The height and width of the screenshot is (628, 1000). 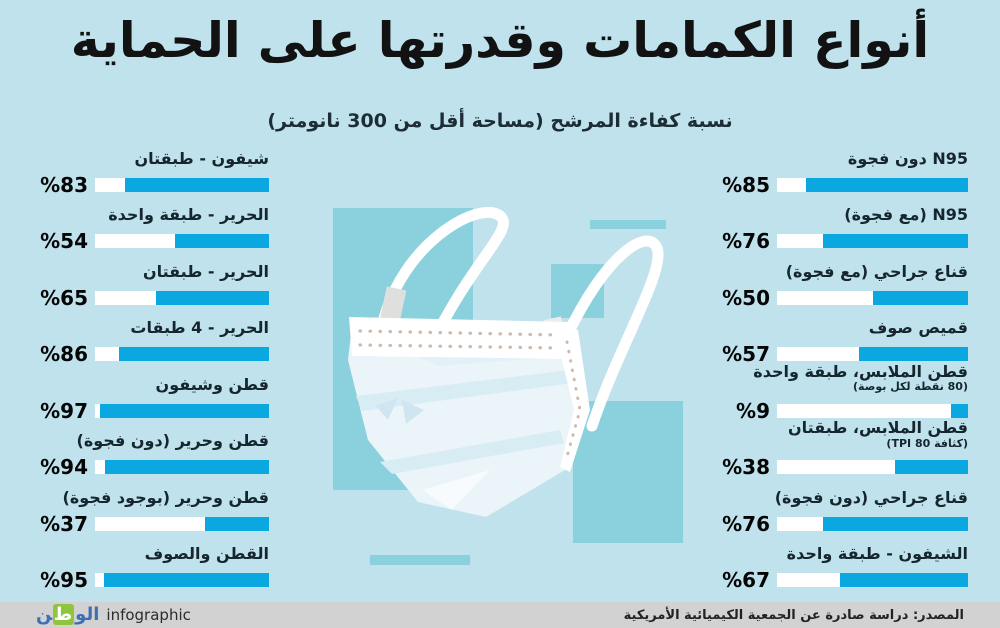 What do you see at coordinates (906, 215) in the screenshot?
I see `bar-label: N95 (مع فجوة)` at bounding box center [906, 215].